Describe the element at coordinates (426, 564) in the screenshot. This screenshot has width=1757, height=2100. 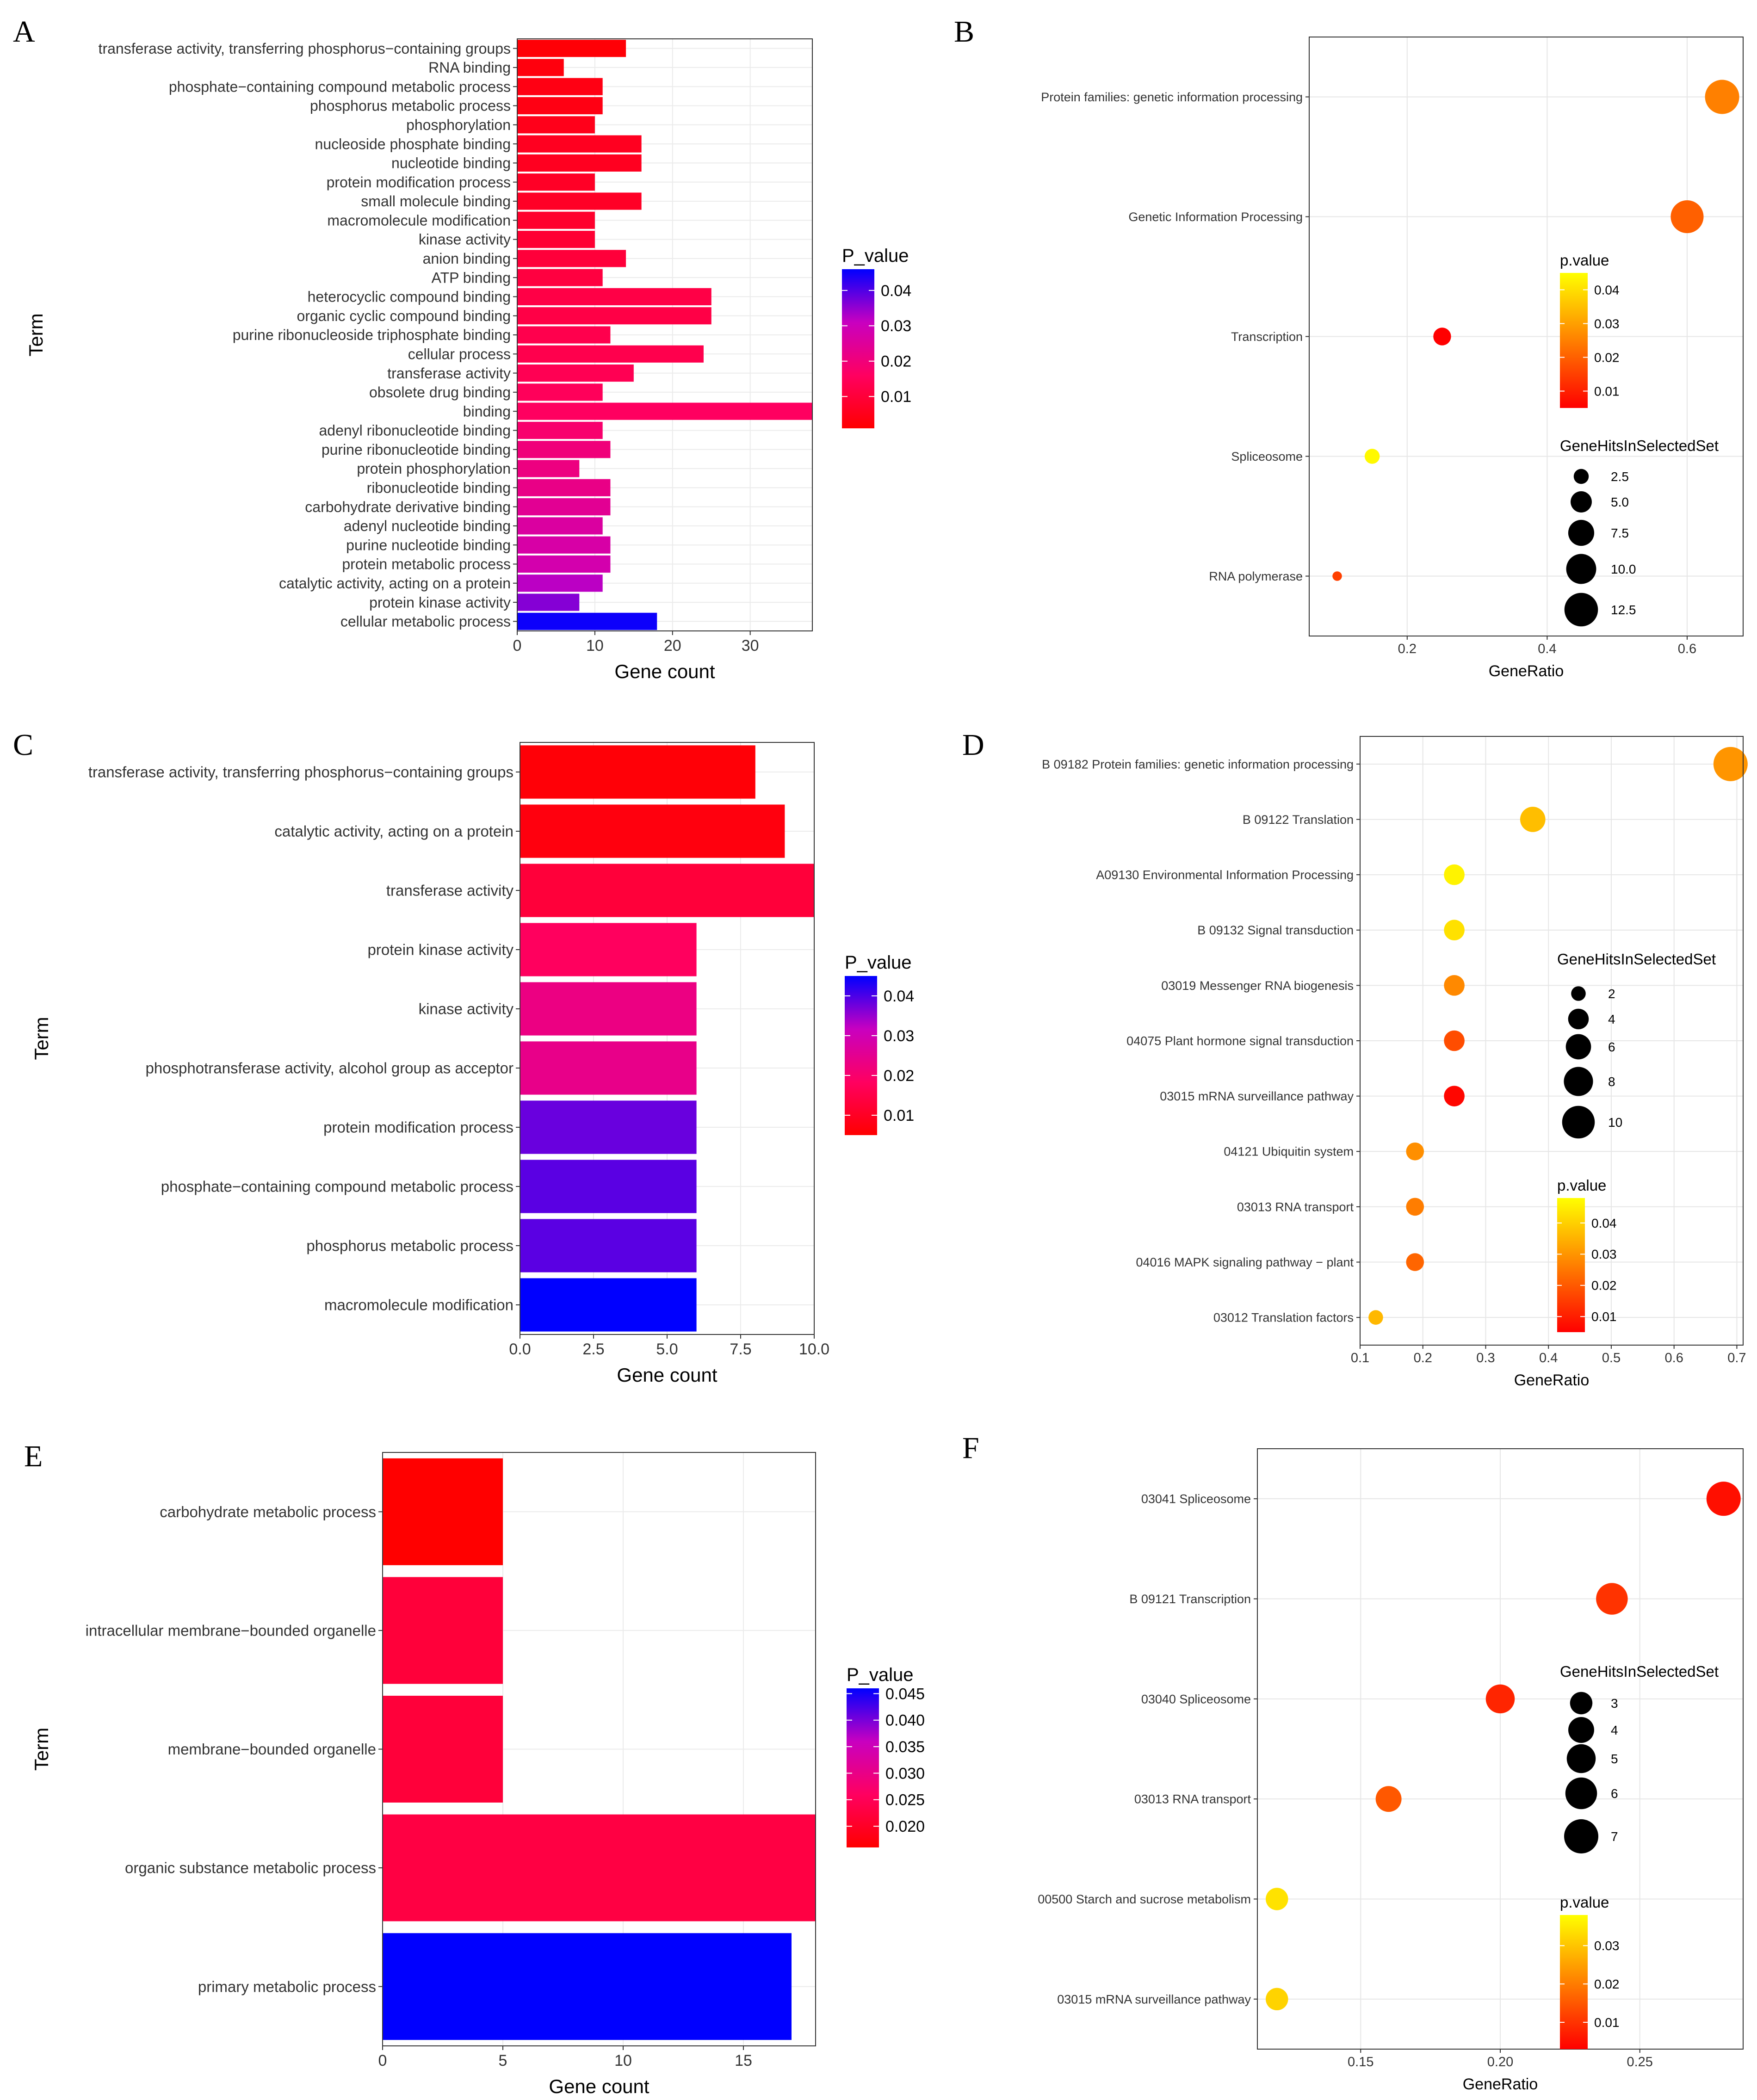
I see `panel-a-category-label: protein metabolic process` at that location.